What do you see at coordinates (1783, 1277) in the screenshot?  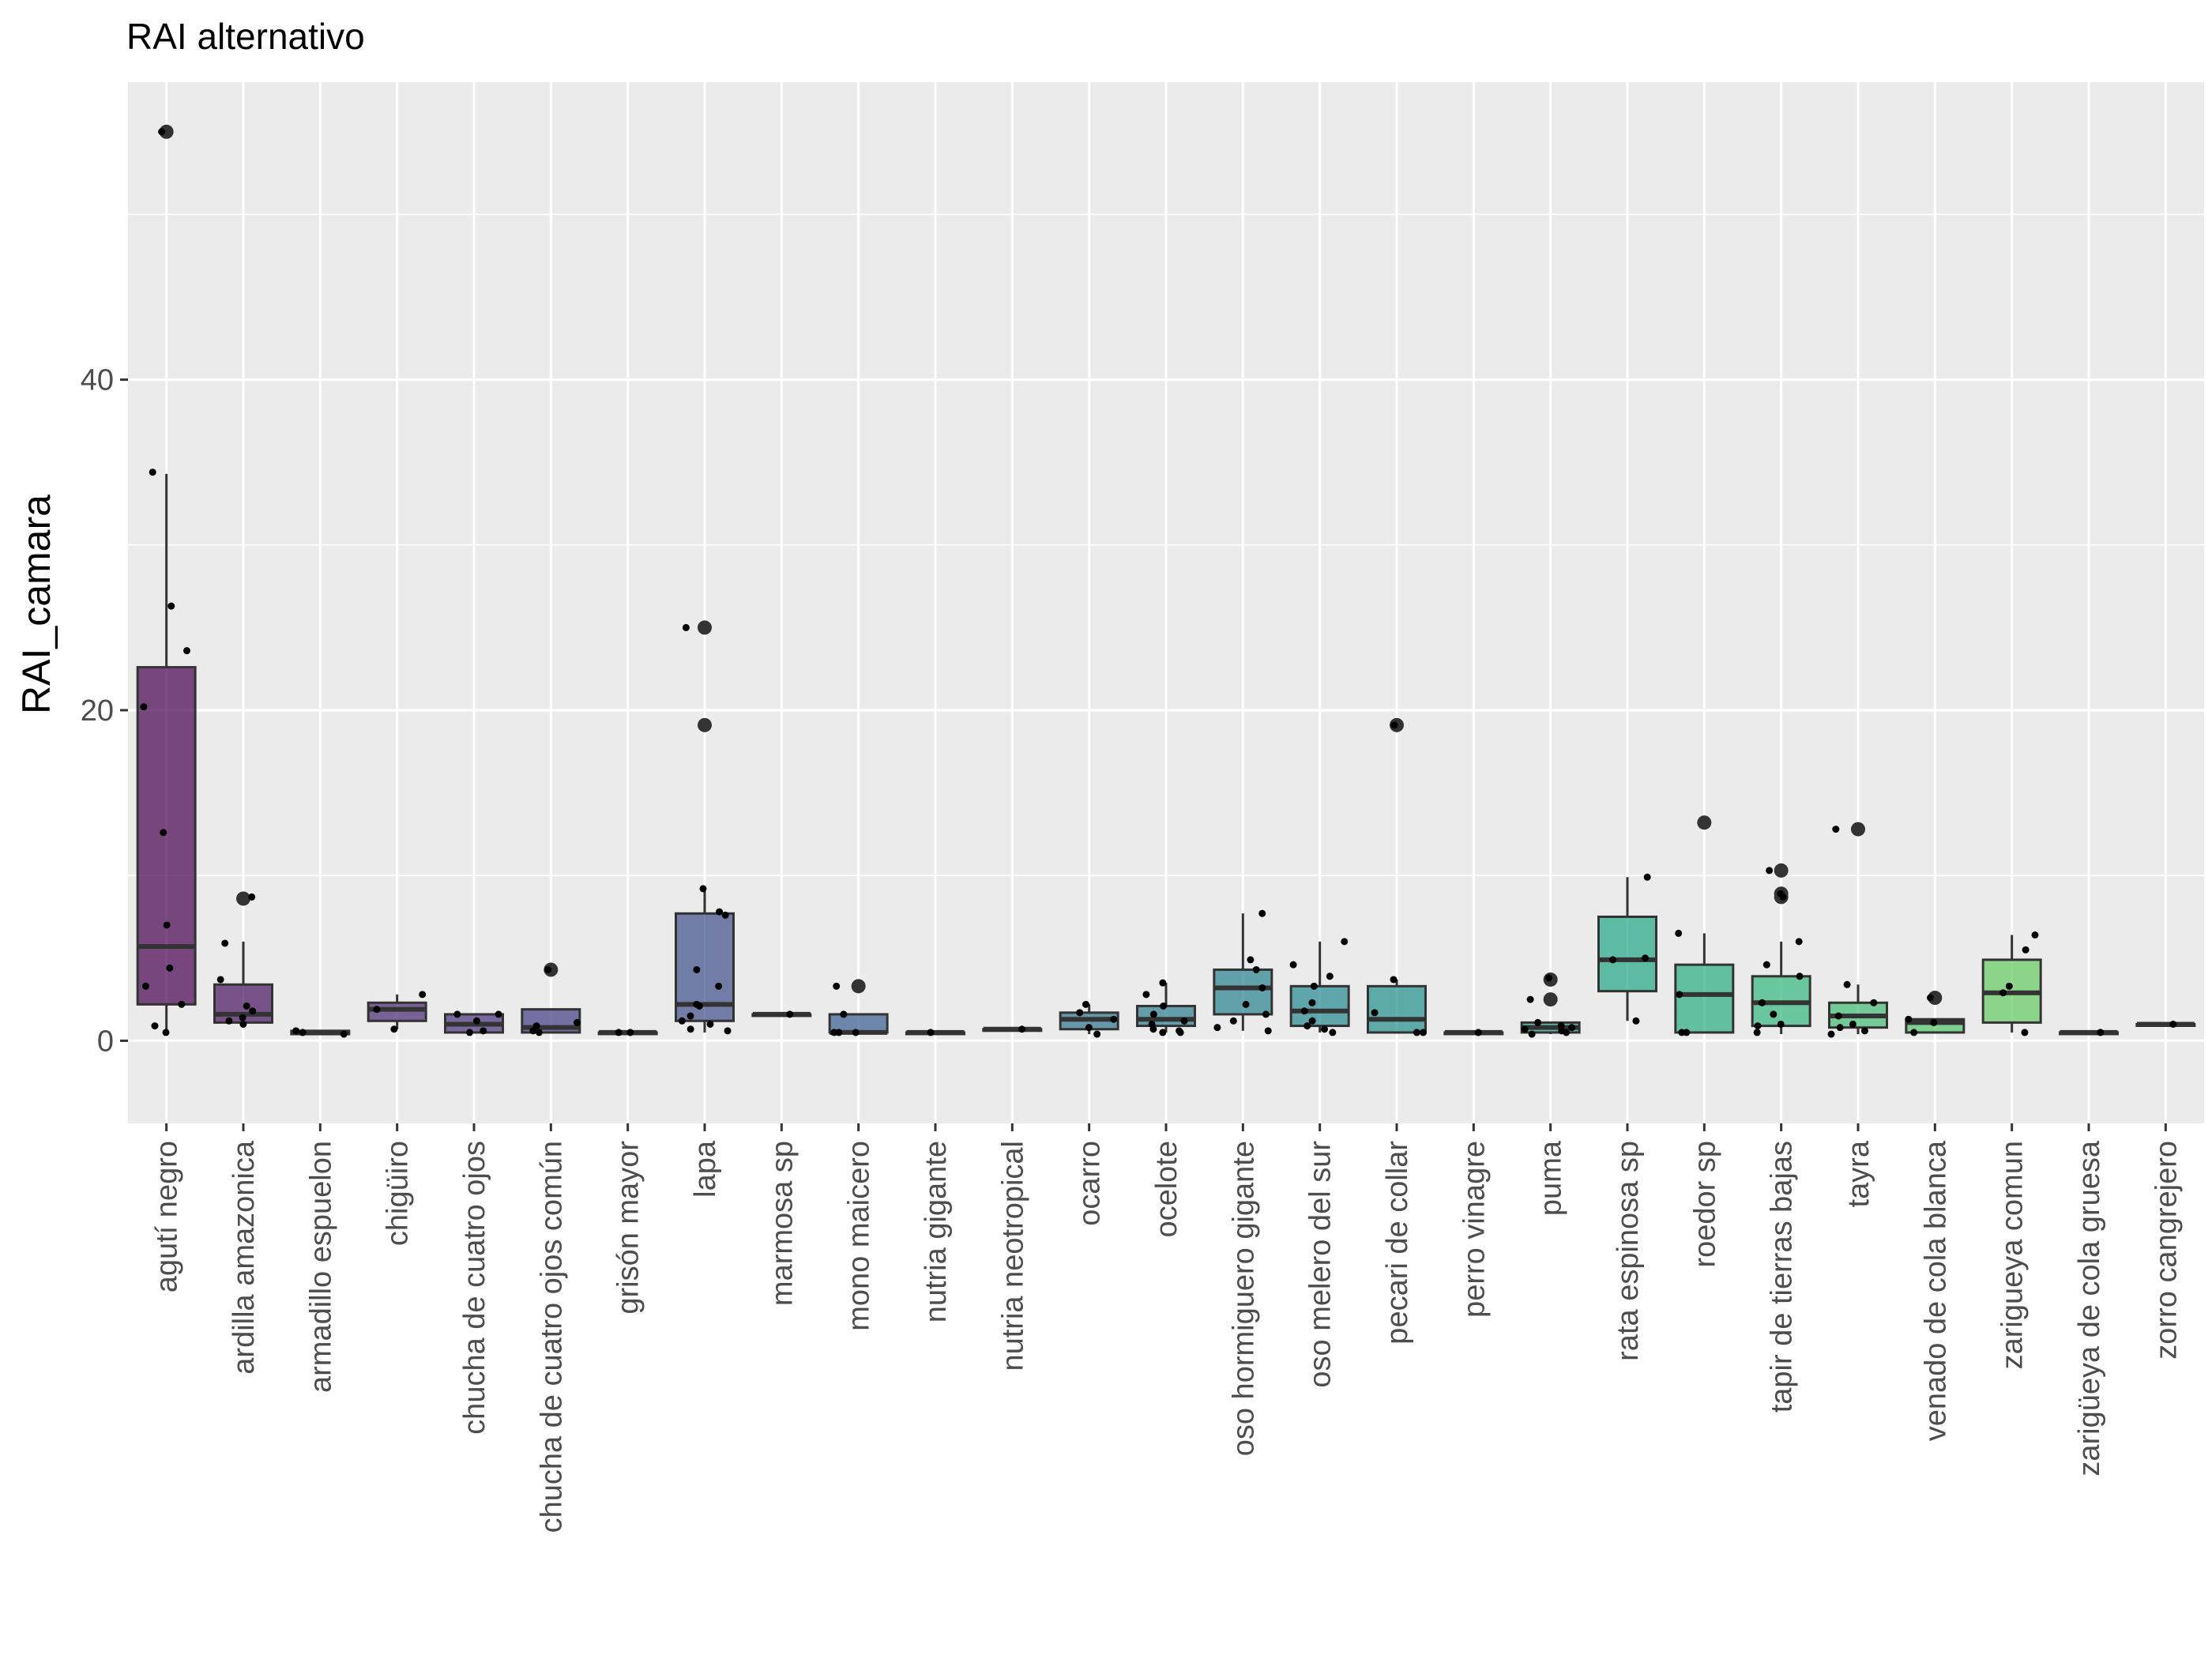 I see `x-tick-label: tapir de tierras bajas` at bounding box center [1783, 1277].